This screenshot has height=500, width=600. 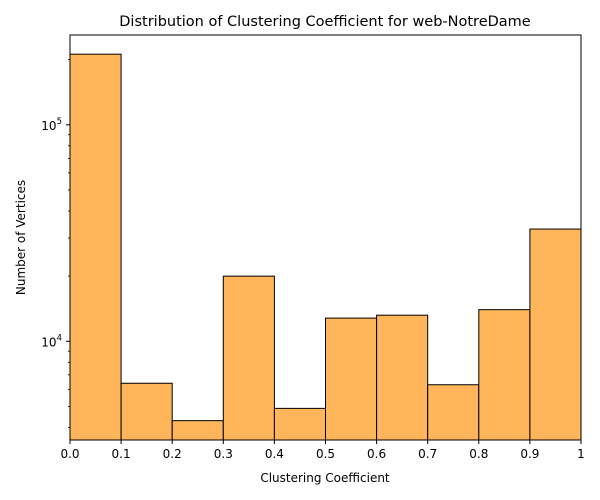 What do you see at coordinates (223, 454) in the screenshot?
I see `x-tick-label: 0.3` at bounding box center [223, 454].